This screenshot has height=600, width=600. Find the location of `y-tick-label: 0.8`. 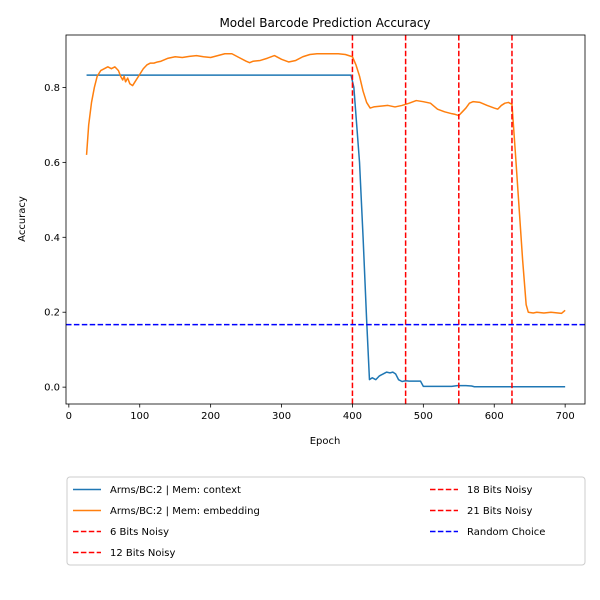

y-tick-label: 0.8 is located at coordinates (52, 88).